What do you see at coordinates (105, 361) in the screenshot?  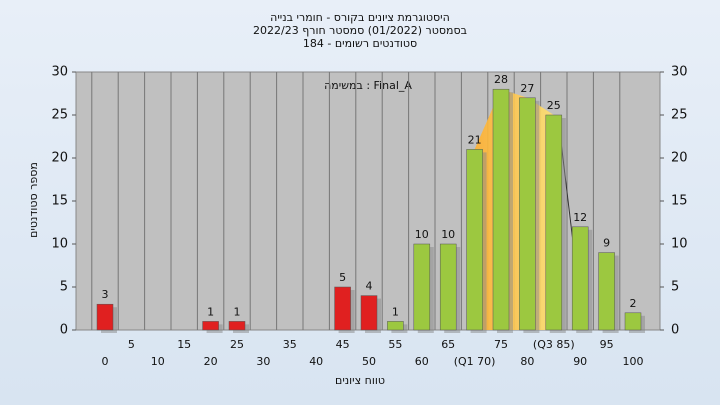 I see `x-tick-label: 0` at bounding box center [105, 361].